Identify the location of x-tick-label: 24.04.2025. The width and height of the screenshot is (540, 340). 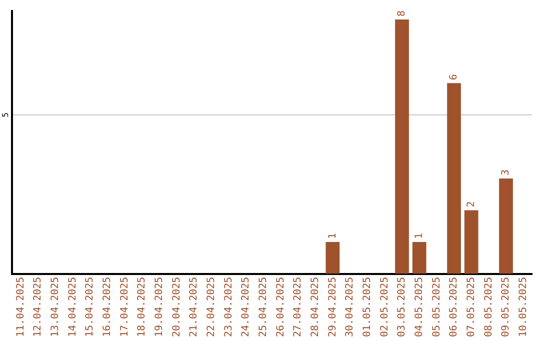
(246, 307).